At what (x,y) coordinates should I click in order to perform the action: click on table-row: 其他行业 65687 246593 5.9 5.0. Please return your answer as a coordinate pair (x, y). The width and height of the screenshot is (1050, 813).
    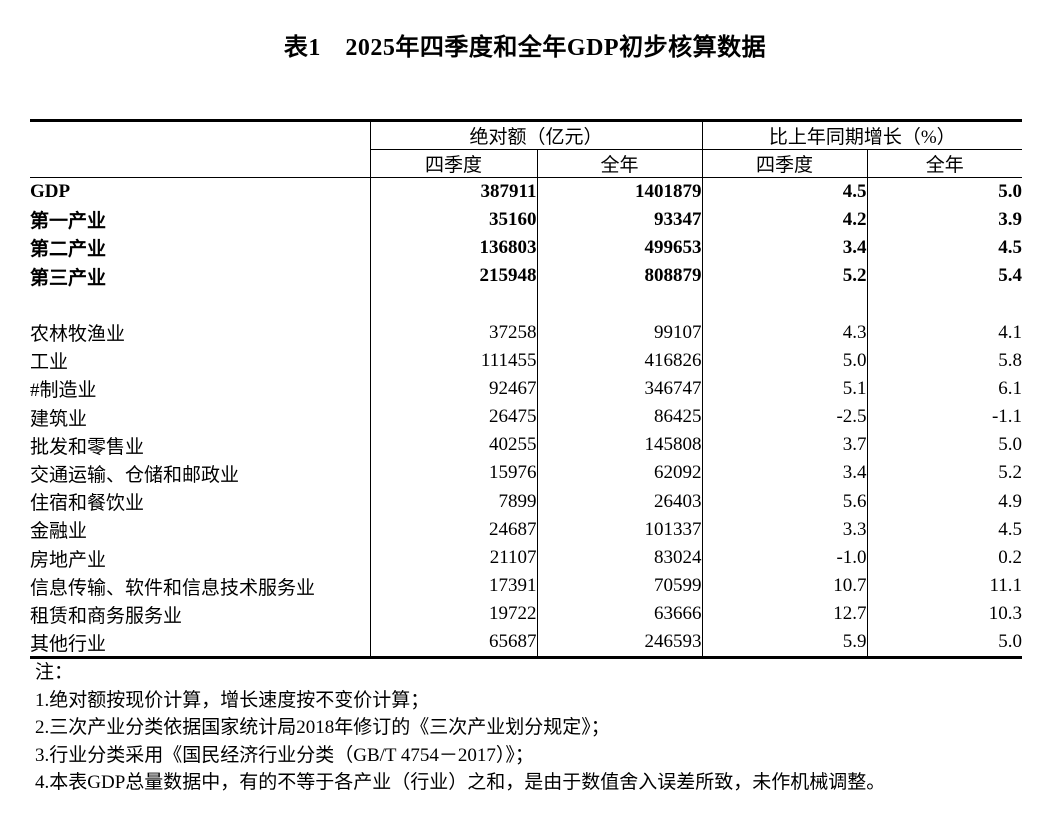
    Looking at the image, I should click on (526, 642).